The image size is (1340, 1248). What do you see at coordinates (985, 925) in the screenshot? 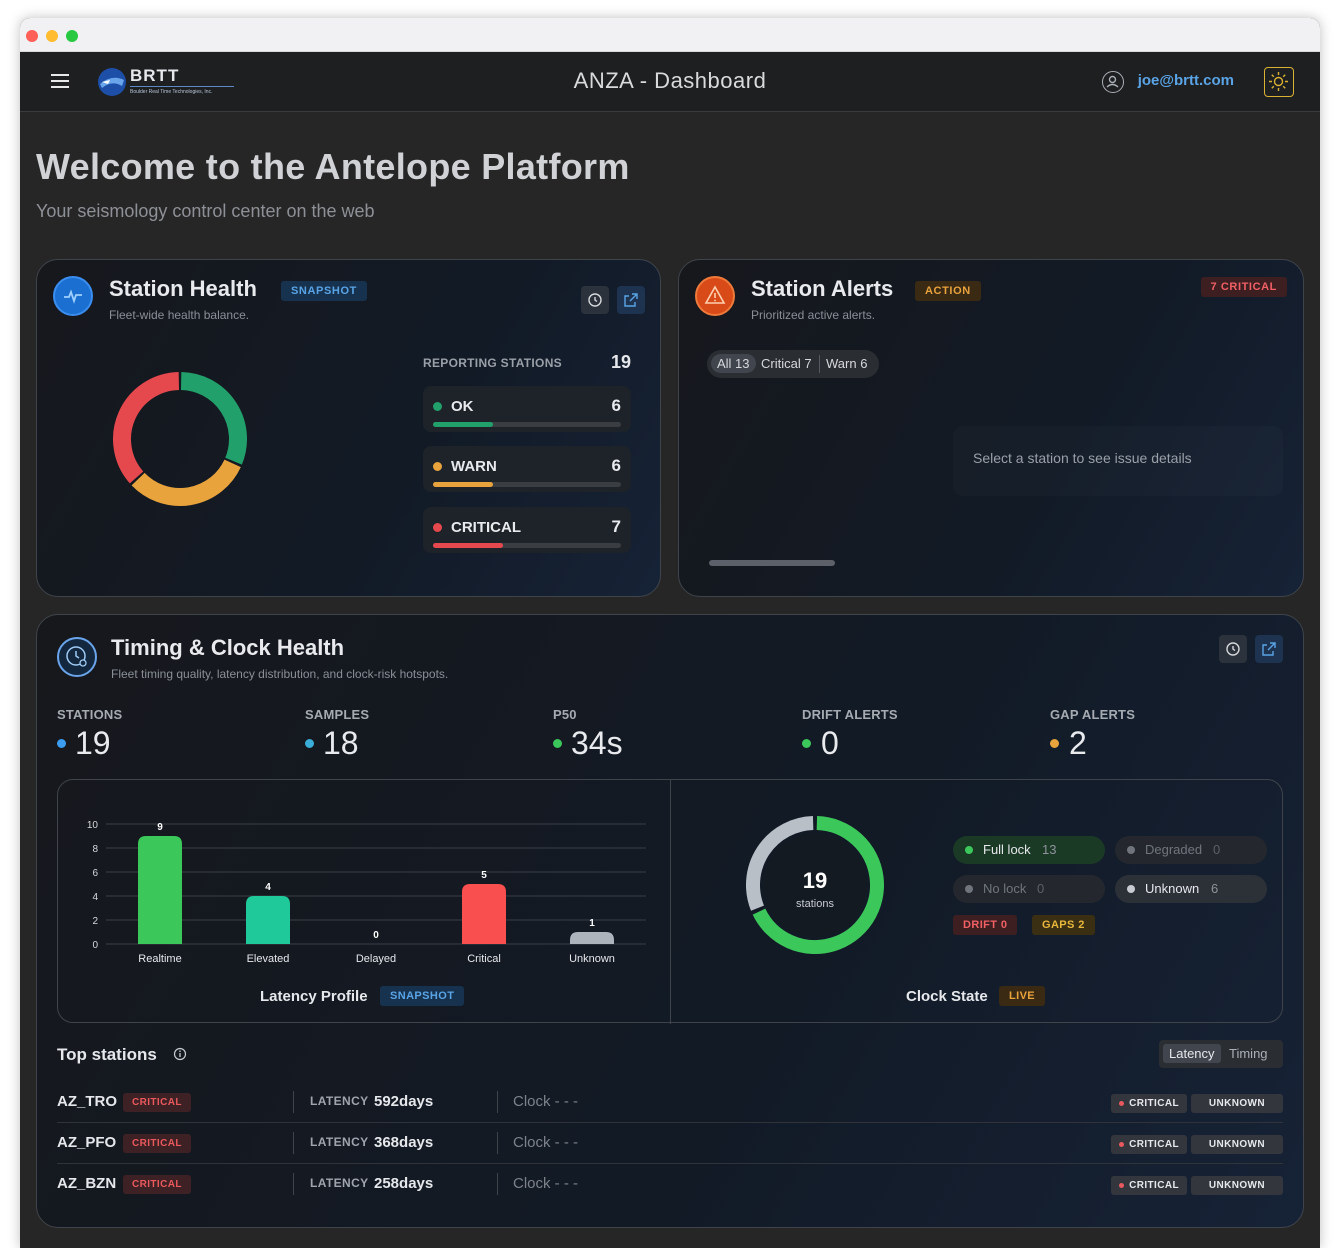
I see `drift-tag: DRIFT 0` at bounding box center [985, 925].